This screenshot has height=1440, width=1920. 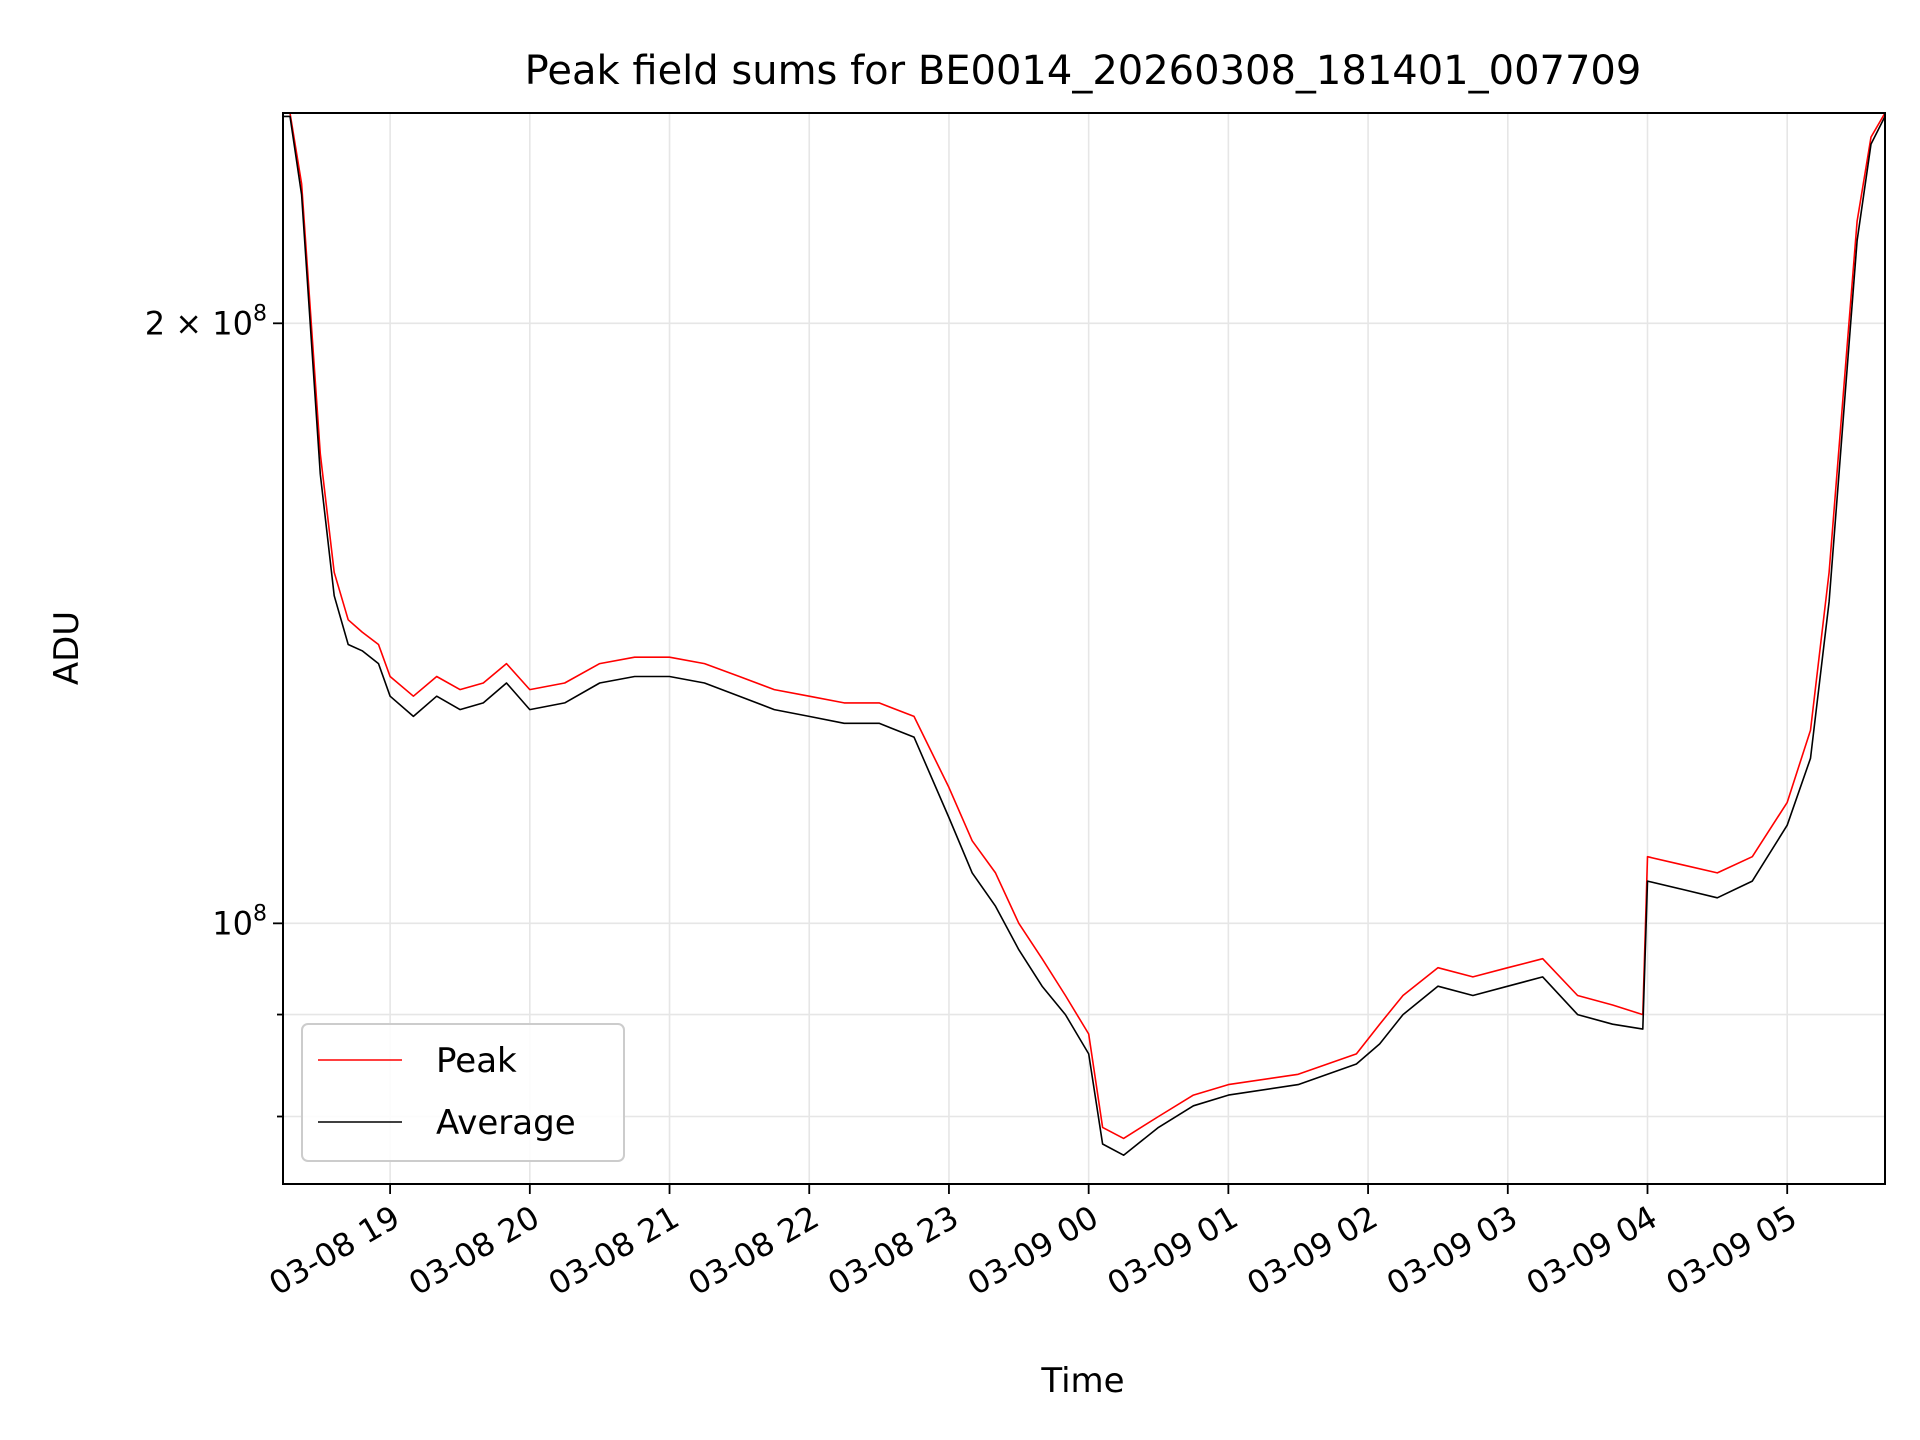 I want to click on y-tick-label: 108, so click(x=239, y=921).